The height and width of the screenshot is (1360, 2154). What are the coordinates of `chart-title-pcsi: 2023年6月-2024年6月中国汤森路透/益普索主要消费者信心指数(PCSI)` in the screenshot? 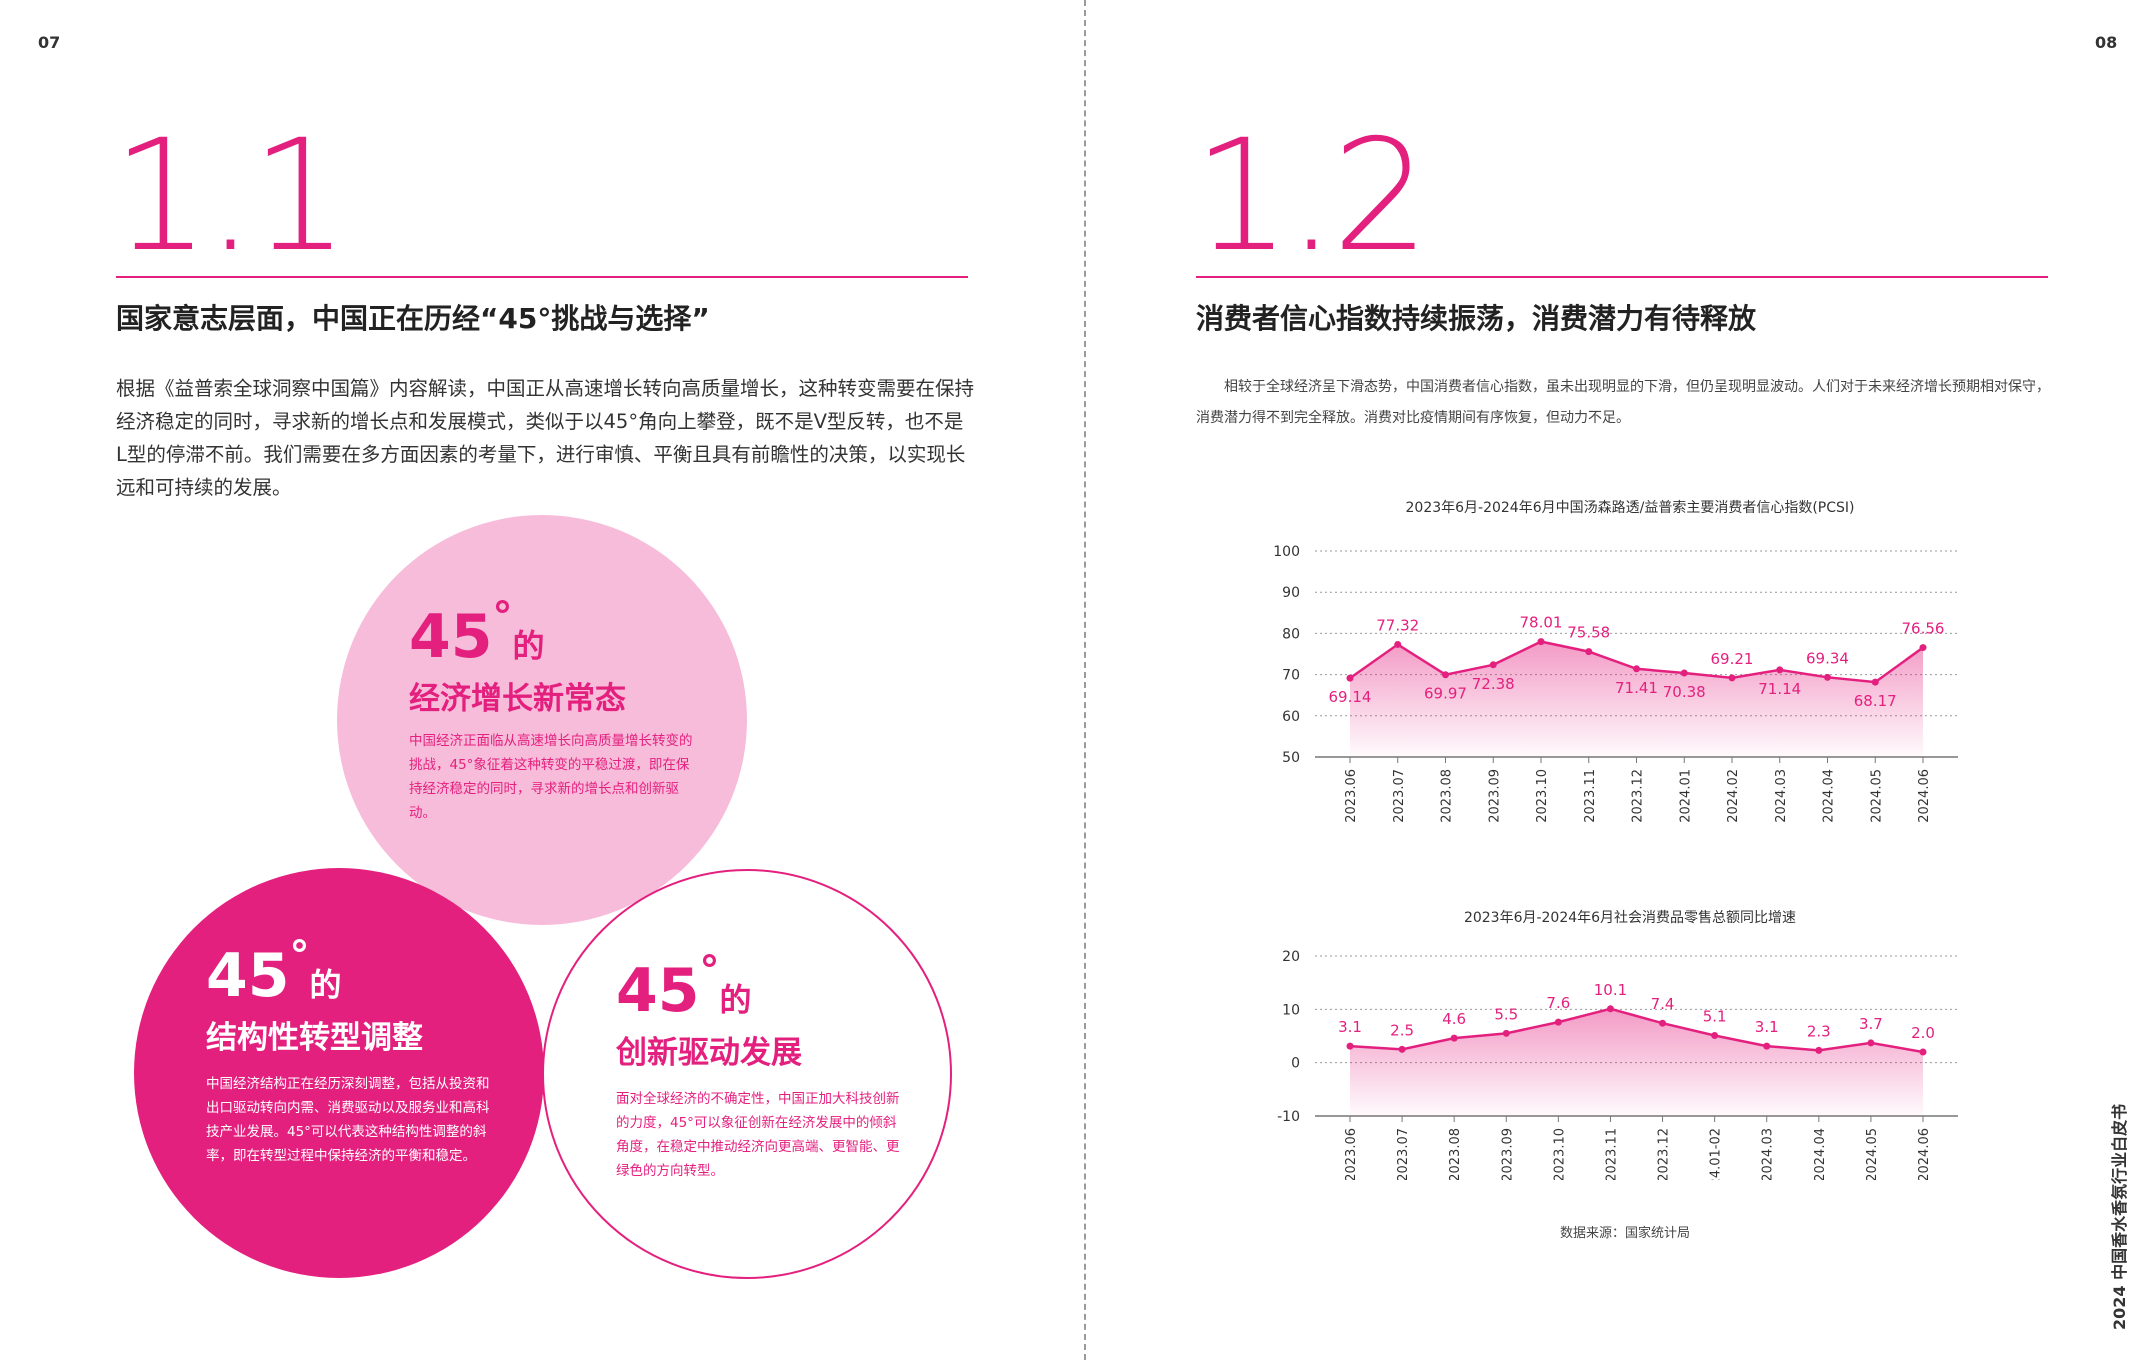 It's located at (1630, 508).